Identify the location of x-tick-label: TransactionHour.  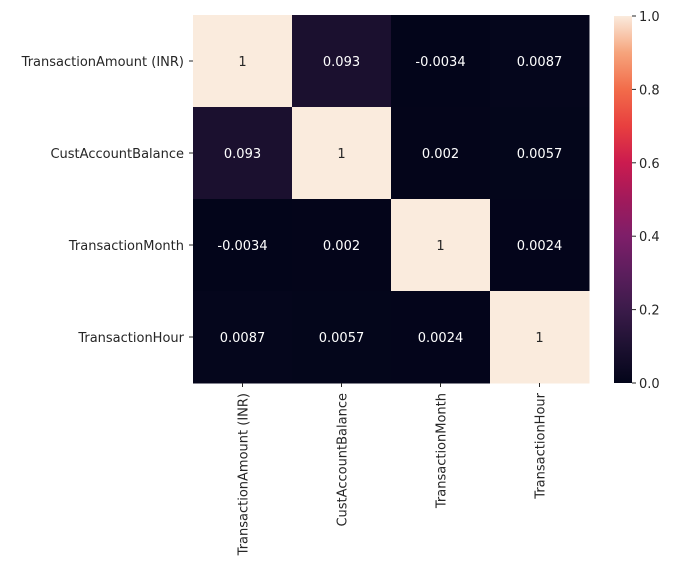
(541, 445).